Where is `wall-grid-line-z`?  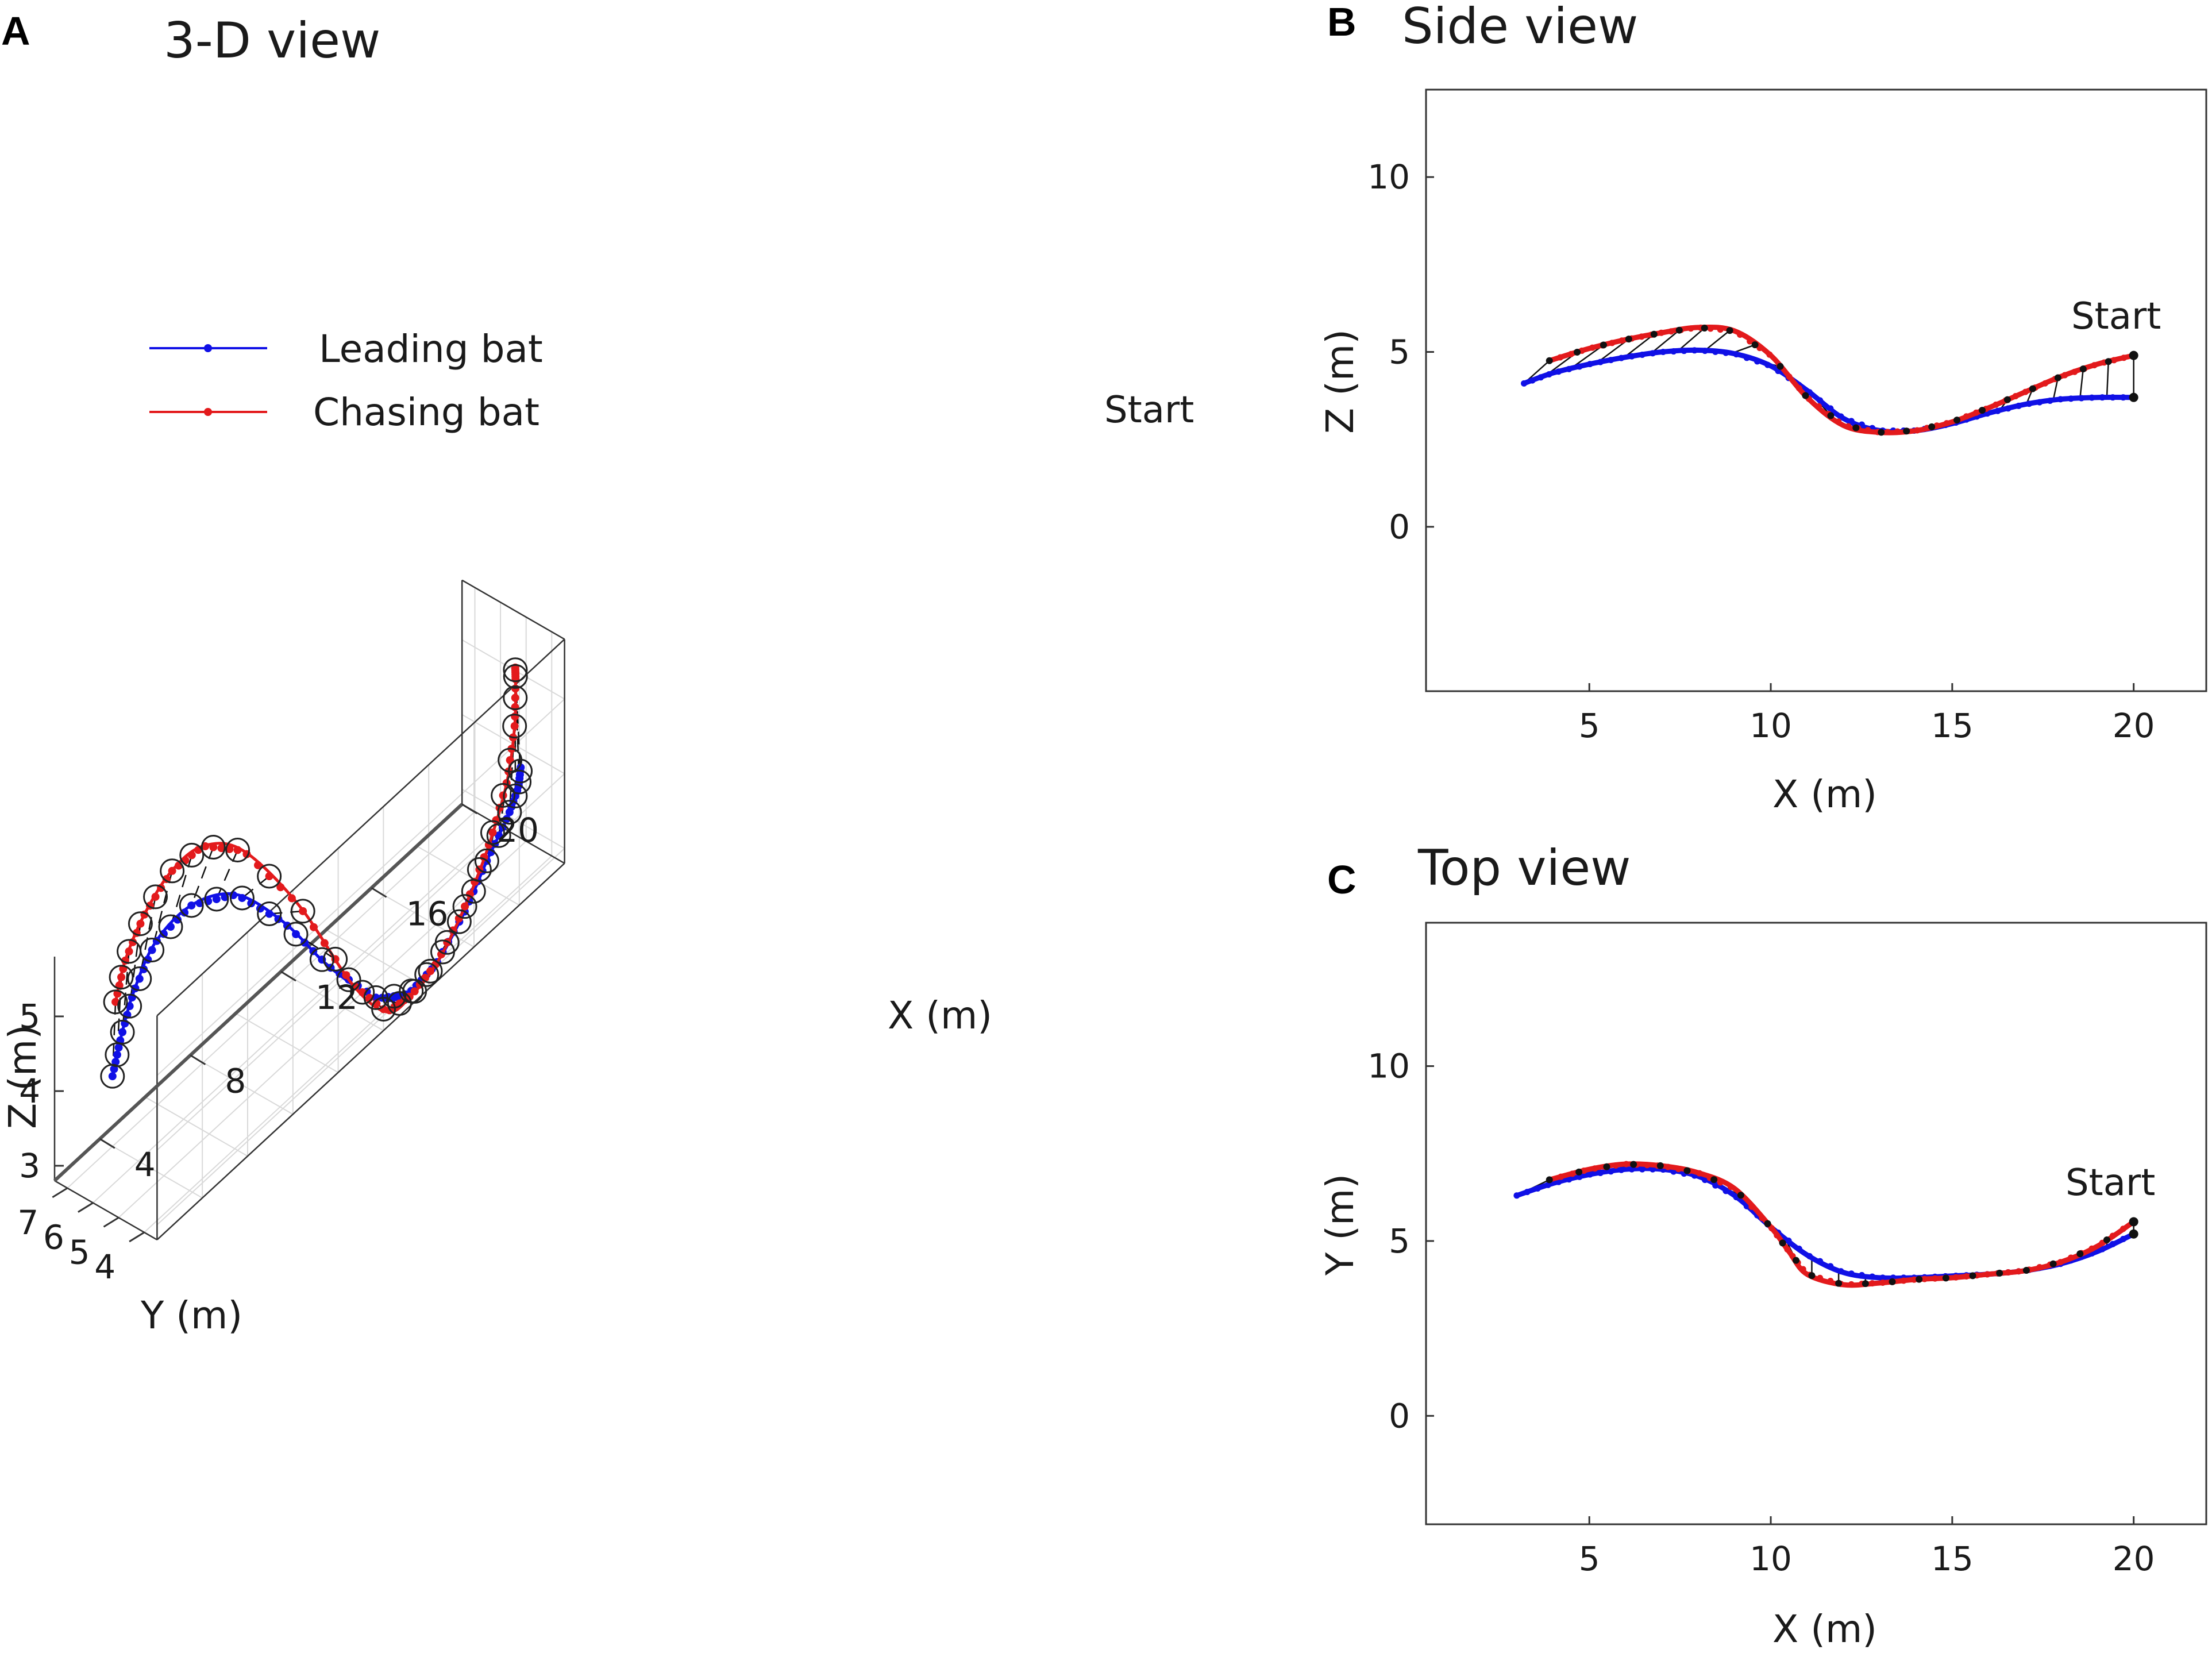
wall-grid-line-z is located at coordinates (360, 887).